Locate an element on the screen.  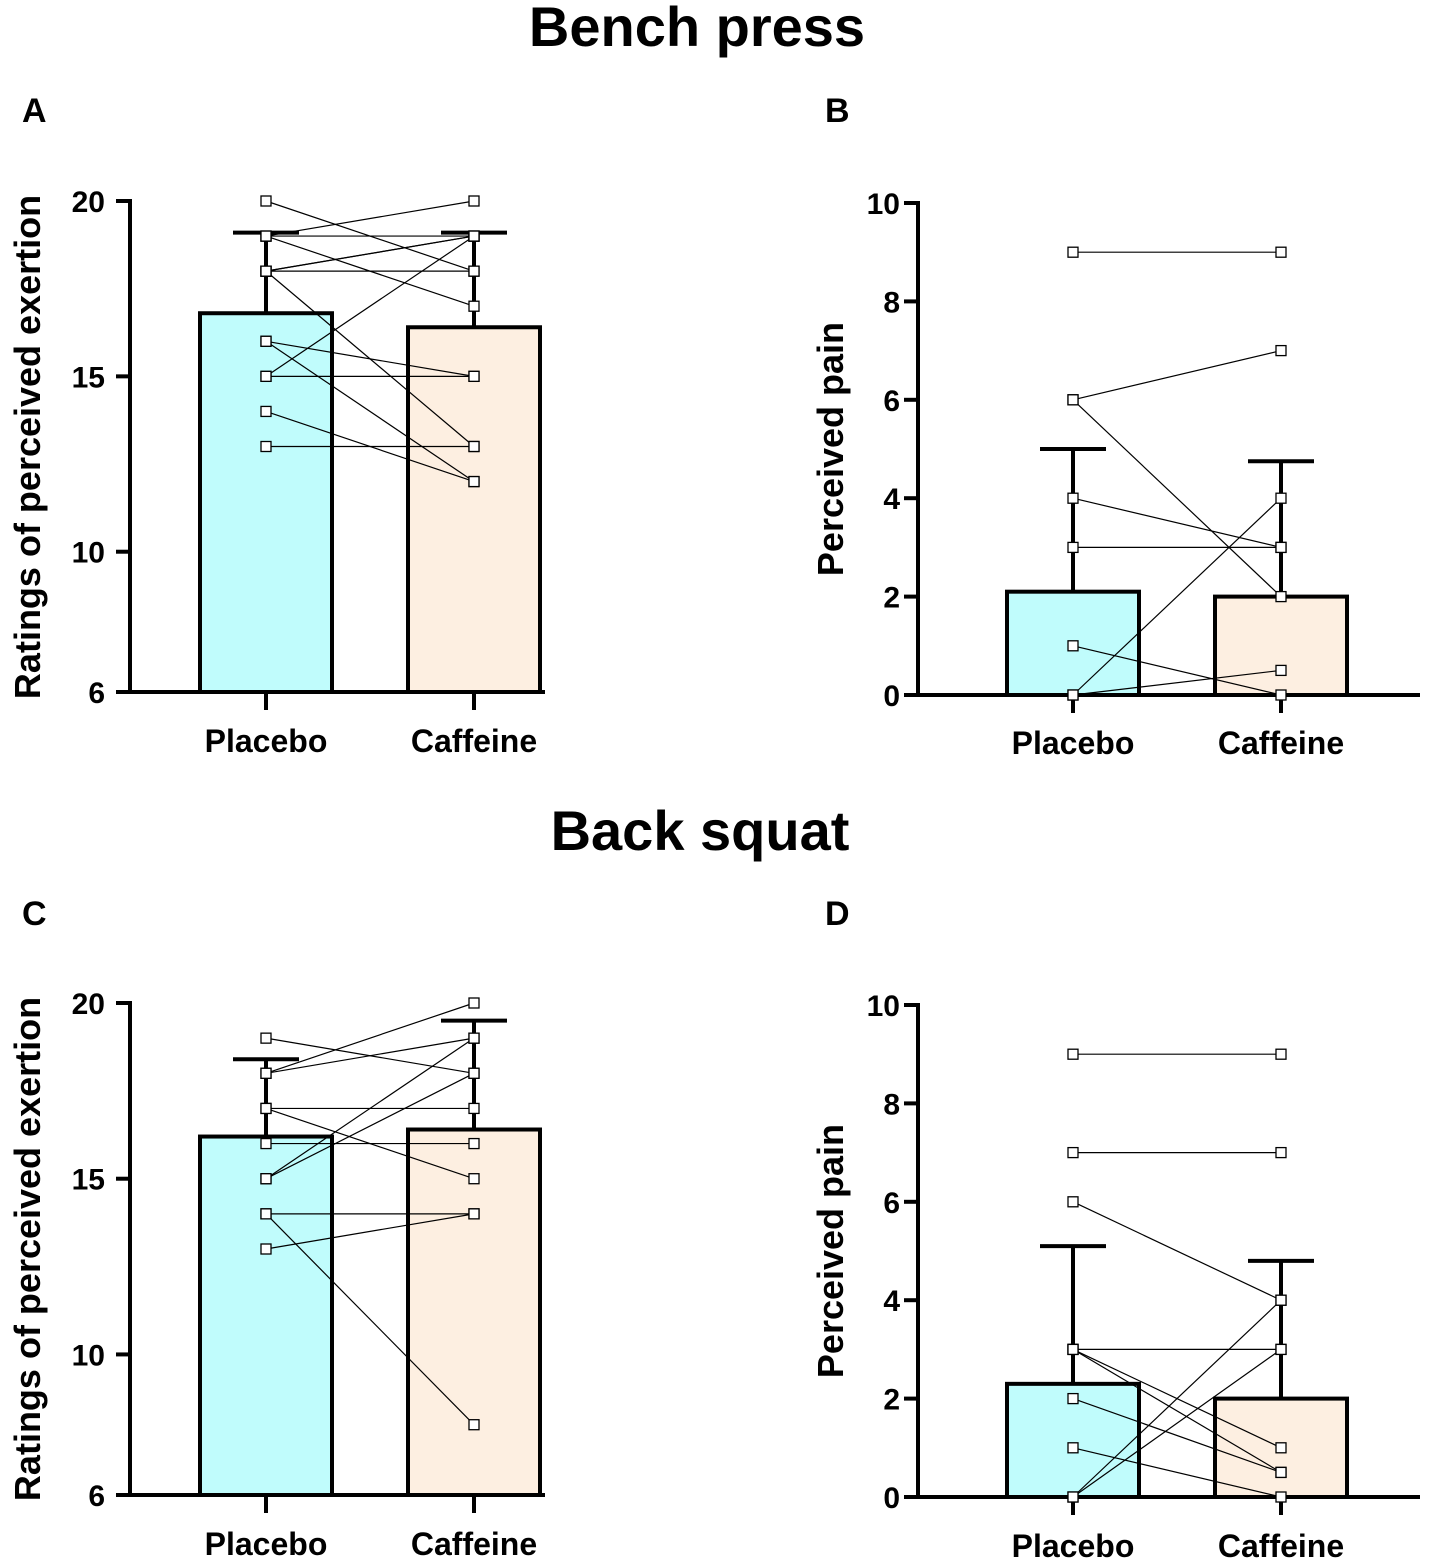
y-axis-title: Ratings of perceived exertion is located at coordinates (27, 447).